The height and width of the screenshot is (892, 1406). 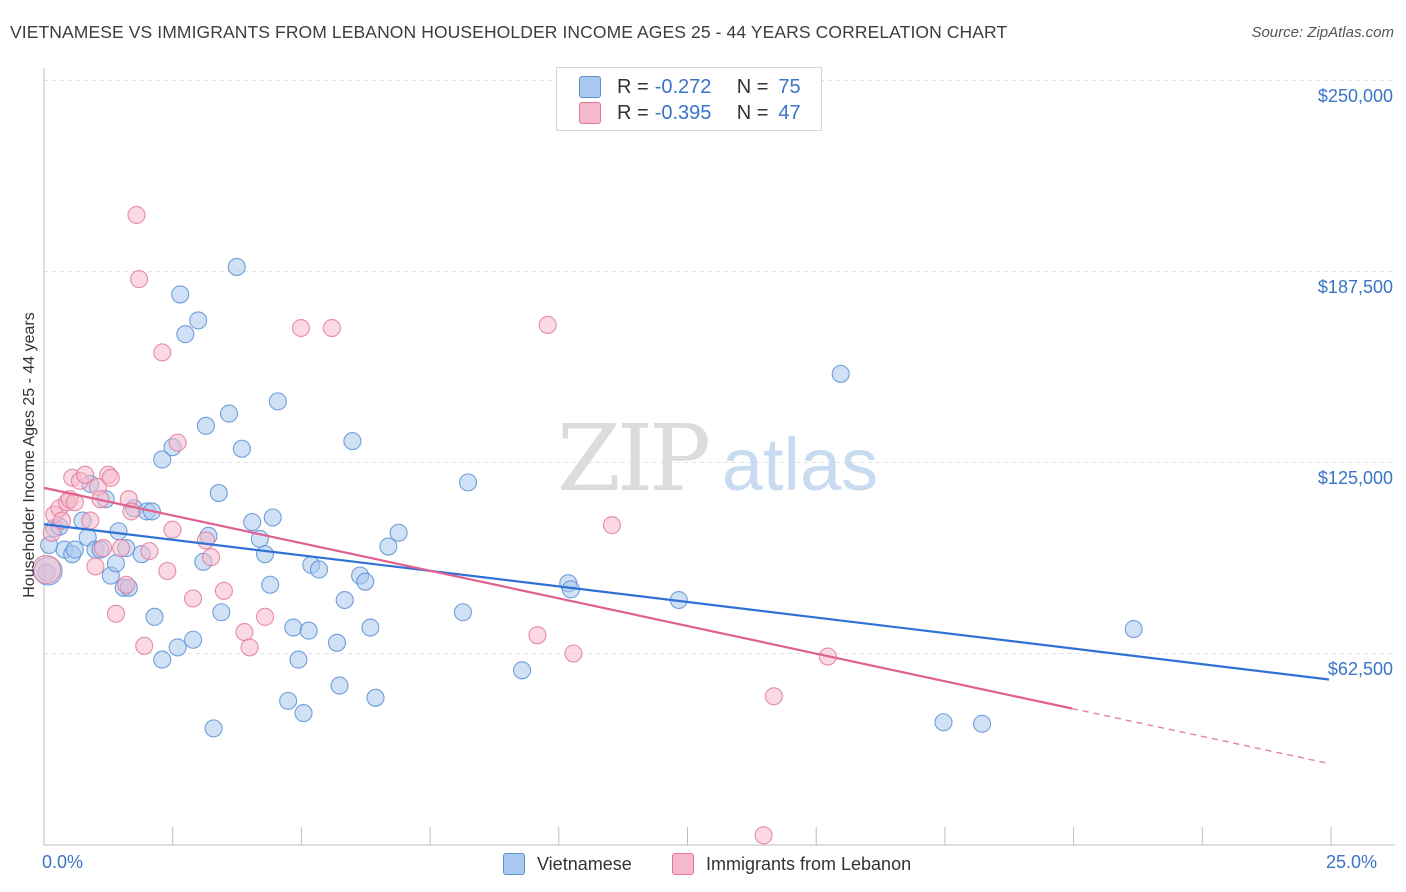 I want to click on x-tick-label: 25.0%, so click(x=1352, y=862).